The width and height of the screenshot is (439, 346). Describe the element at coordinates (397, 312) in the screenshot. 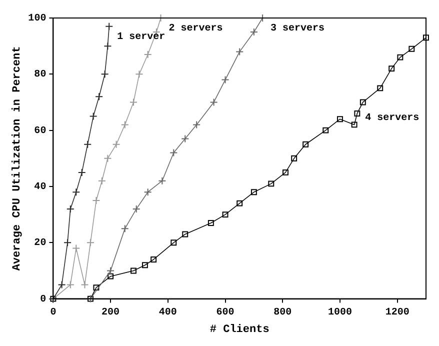

I see `x-tick-label: 1200` at that location.